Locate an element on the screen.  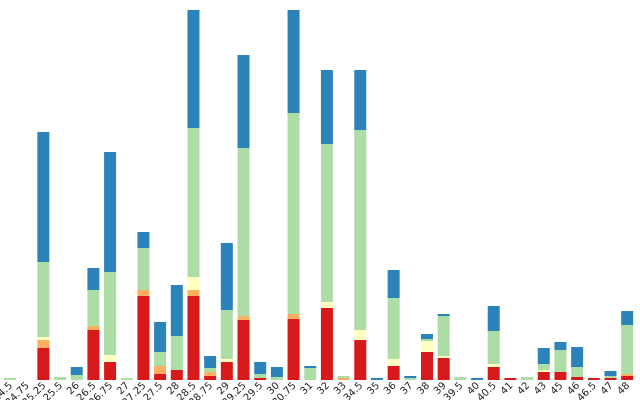
x-tick-label: 42 is located at coordinates (523, 388).